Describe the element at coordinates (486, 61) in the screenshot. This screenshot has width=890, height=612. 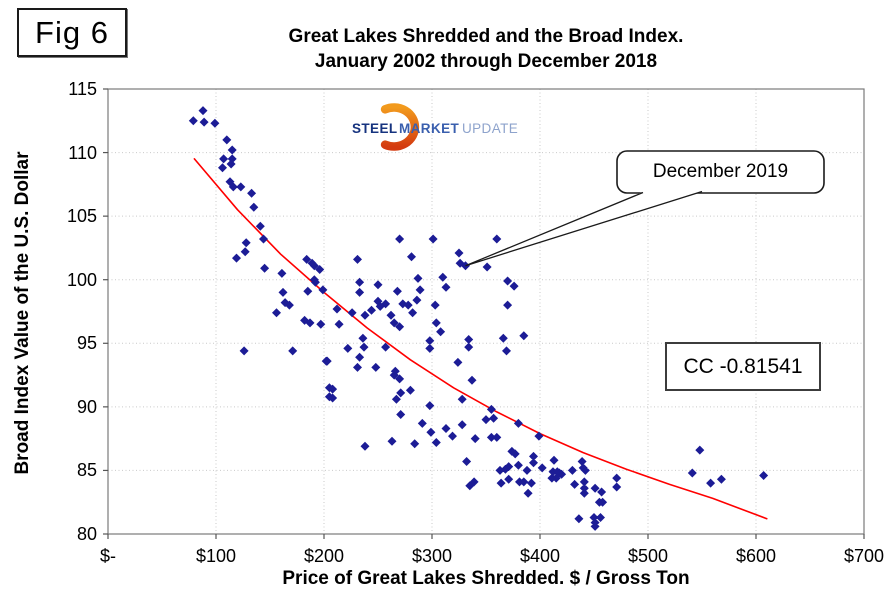
I see `chart-title-line2: January 2002 through December 2018` at that location.